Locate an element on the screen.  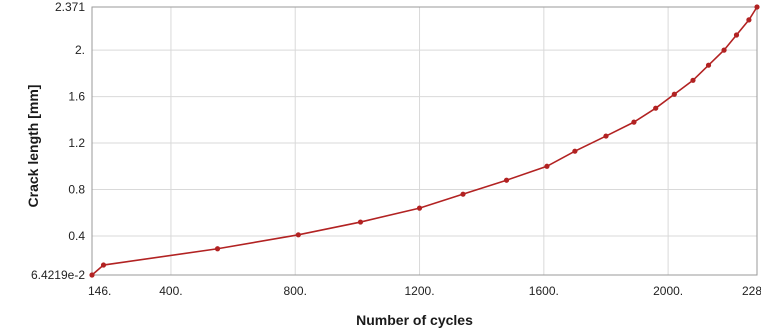
x-tick-label: 1600. is located at coordinates (544, 291).